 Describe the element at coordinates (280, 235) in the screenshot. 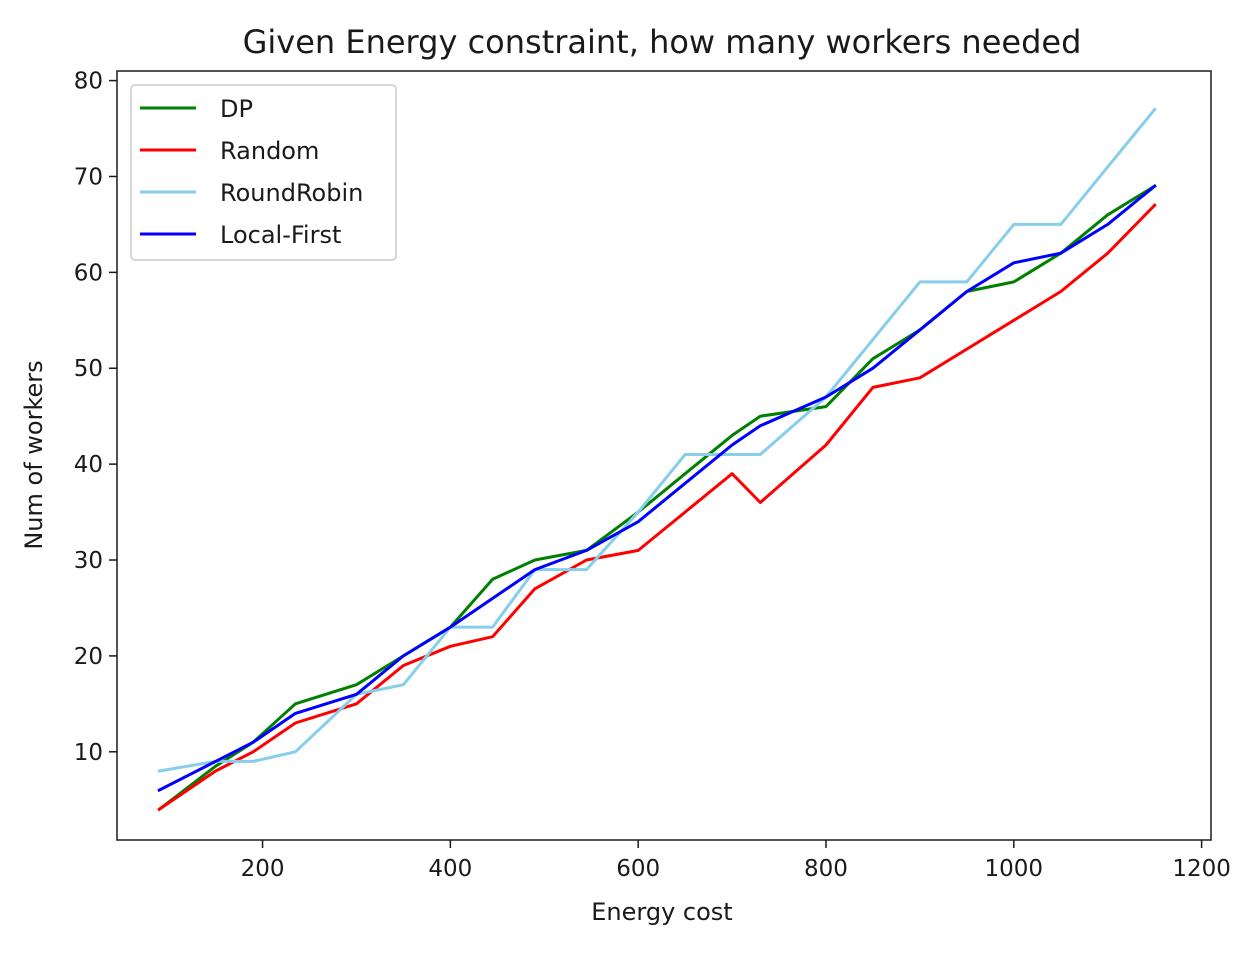

I see `legend-label-local-first: Local-First` at that location.